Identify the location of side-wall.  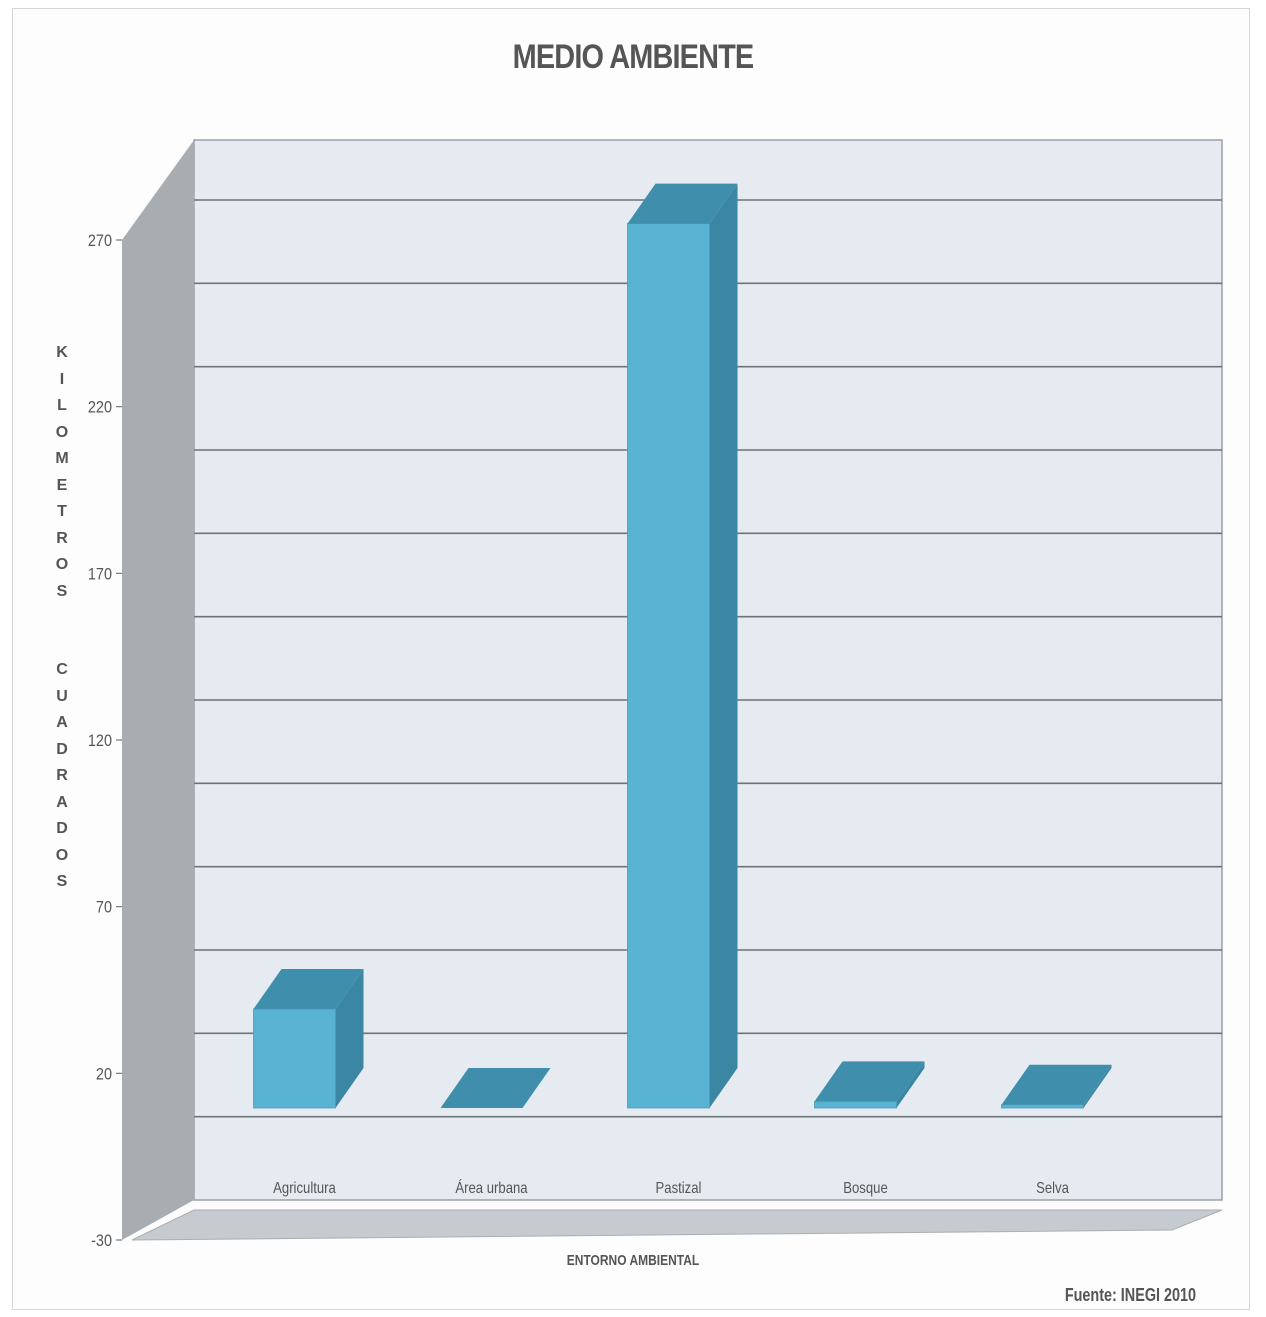
(158, 690).